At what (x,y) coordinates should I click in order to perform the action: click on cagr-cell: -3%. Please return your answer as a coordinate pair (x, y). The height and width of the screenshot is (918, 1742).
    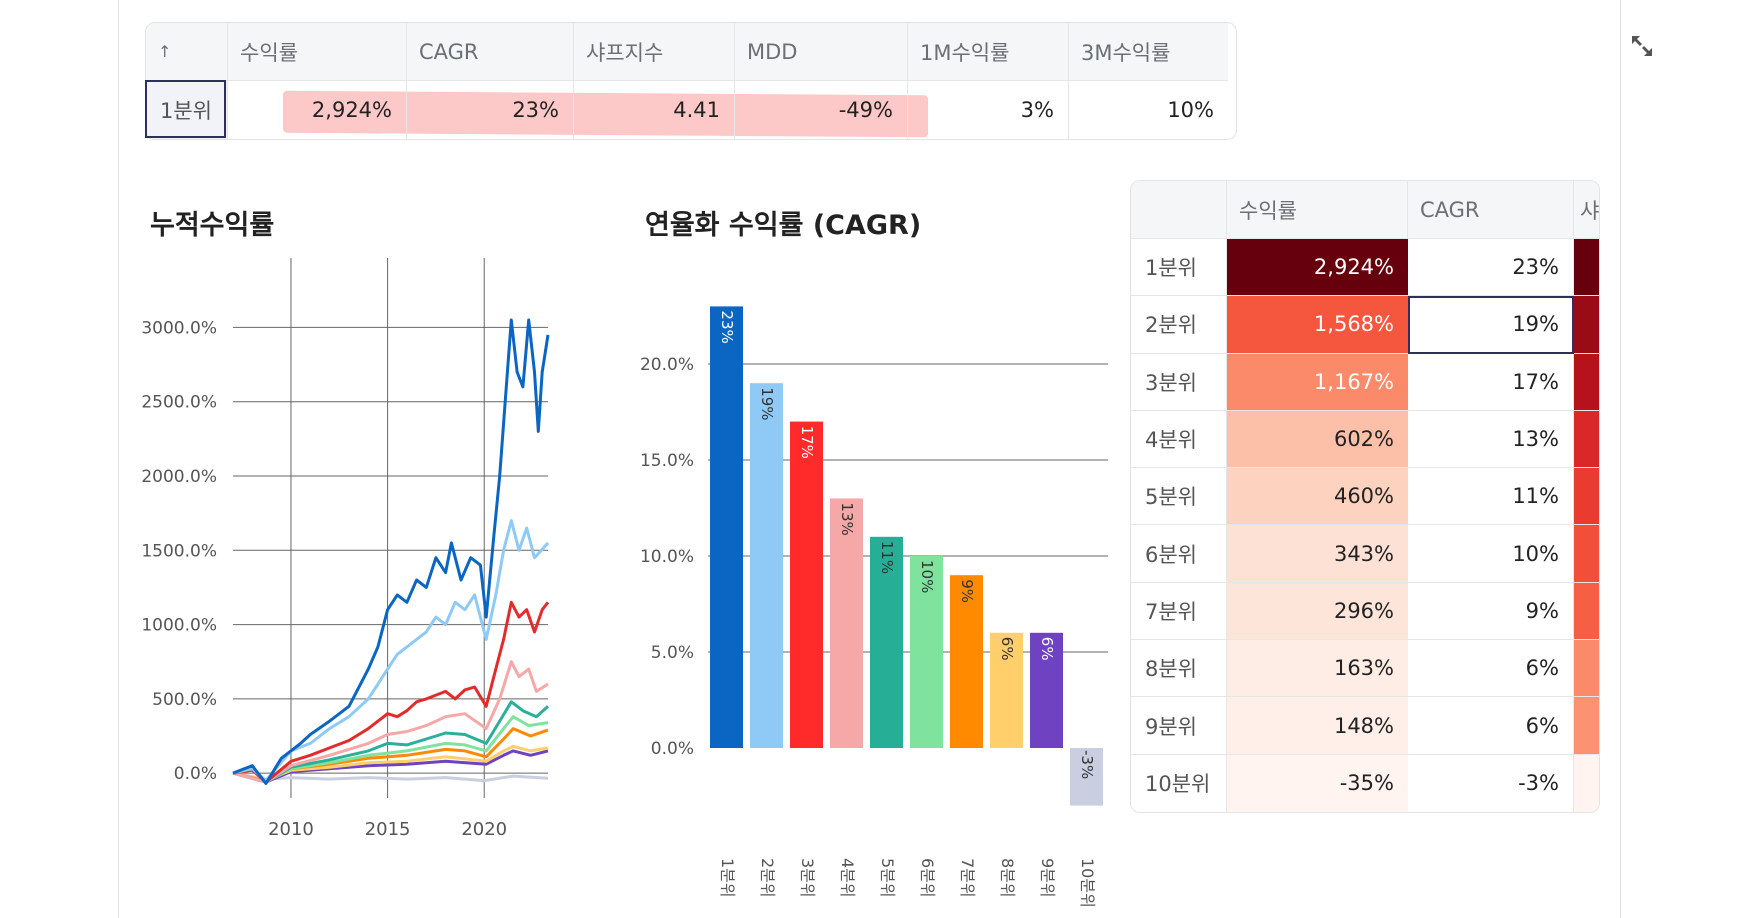
    Looking at the image, I should click on (1491, 783).